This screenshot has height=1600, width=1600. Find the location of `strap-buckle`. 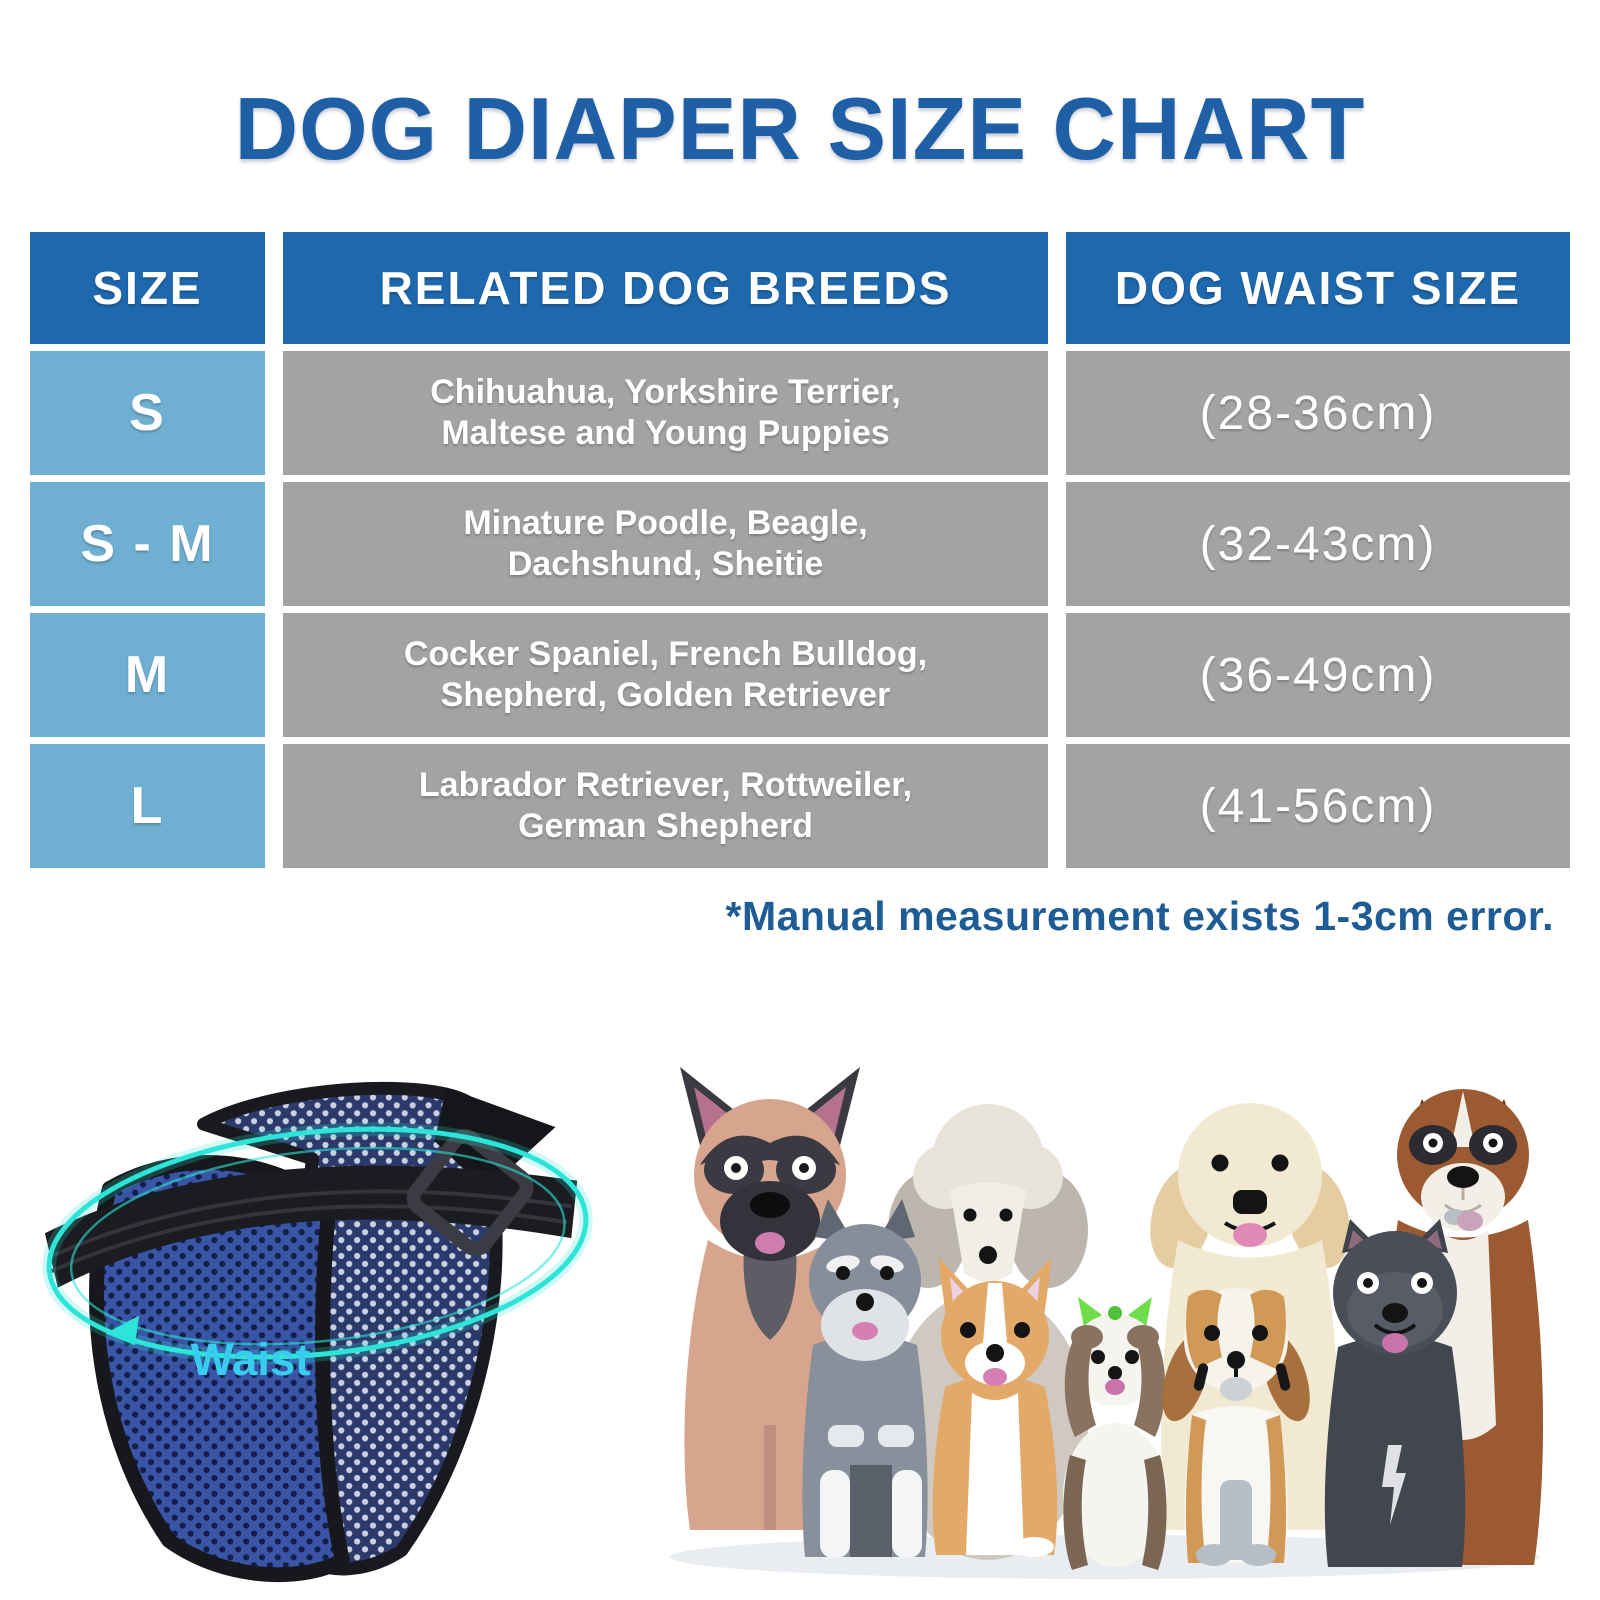

strap-buckle is located at coordinates (470, 1192).